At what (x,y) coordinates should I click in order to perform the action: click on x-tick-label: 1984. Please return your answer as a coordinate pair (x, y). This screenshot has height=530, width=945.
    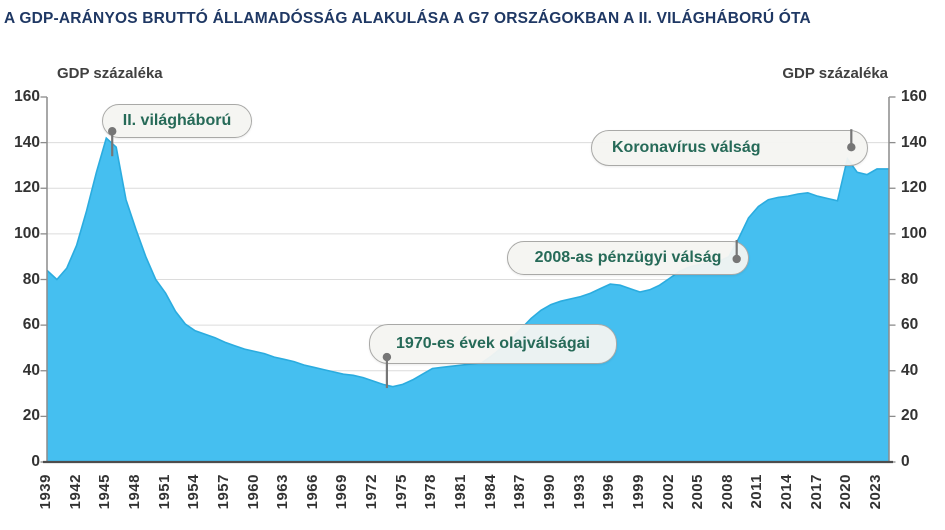
    Looking at the image, I should click on (490, 492).